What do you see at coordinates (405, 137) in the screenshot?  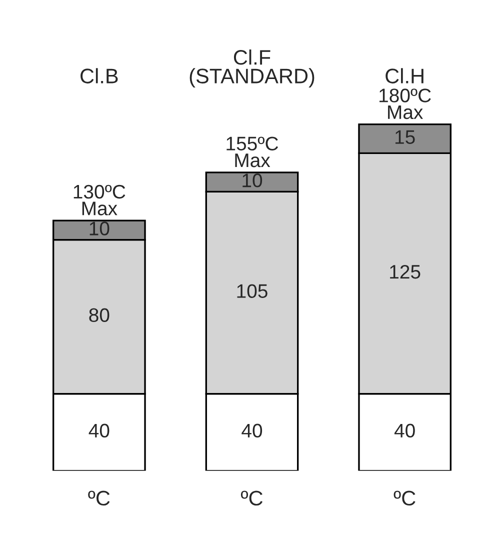 I see `data-label: 15` at bounding box center [405, 137].